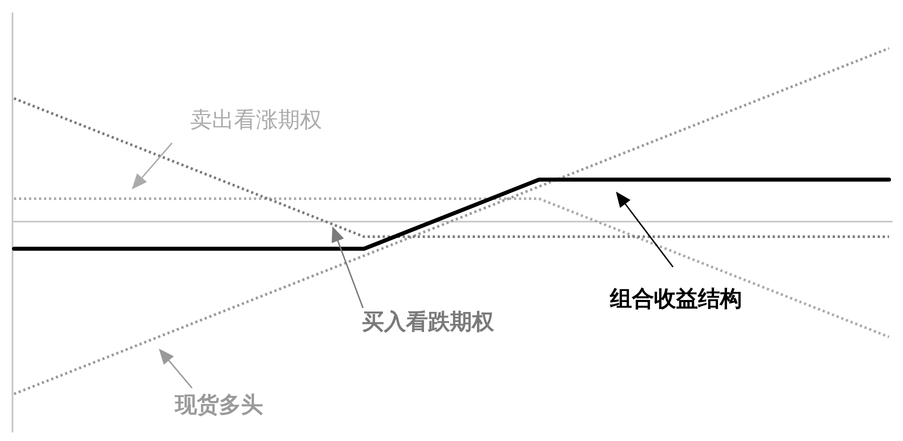 This screenshot has height=441, width=903. What do you see at coordinates (675, 299) in the screenshot?
I see `text: 组合收益结构` at bounding box center [675, 299].